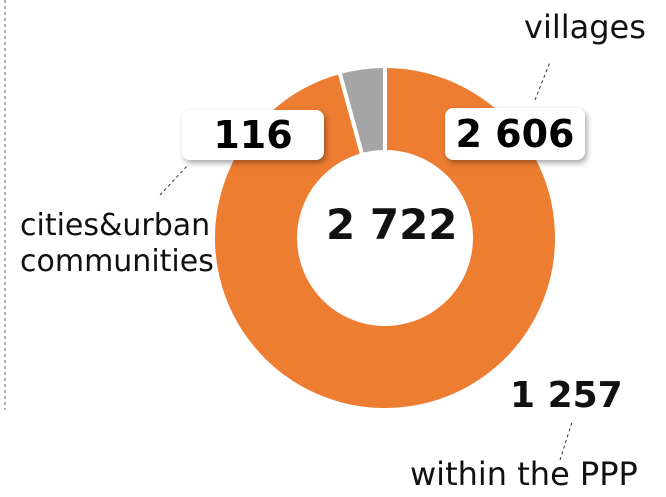 The width and height of the screenshot is (666, 497). I want to click on donut-slice, so click(362, 110).